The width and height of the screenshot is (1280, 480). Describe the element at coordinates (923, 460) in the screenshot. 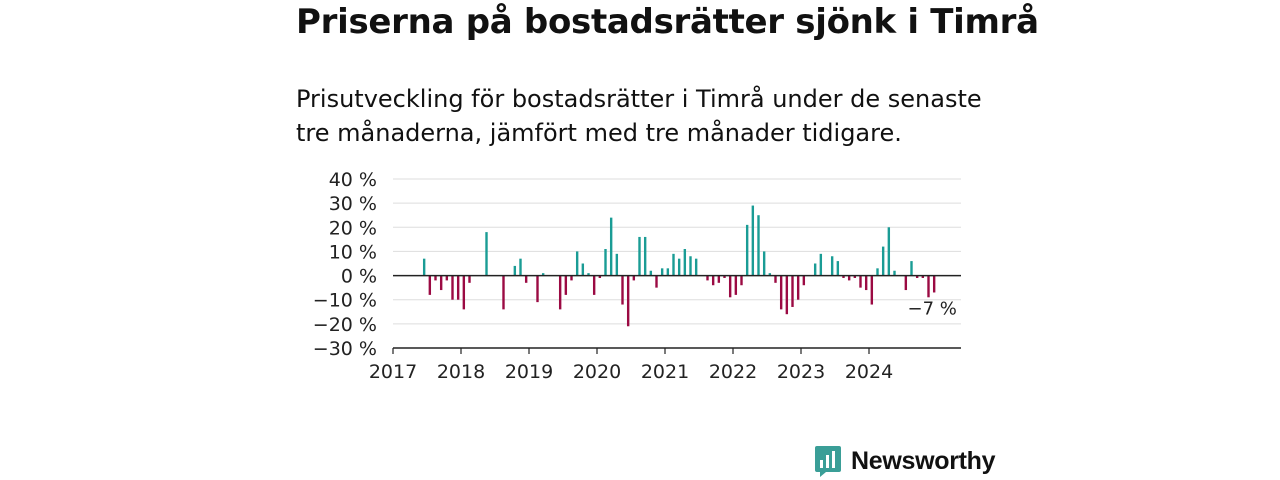

I see `brand-name: Newsworthy` at that location.